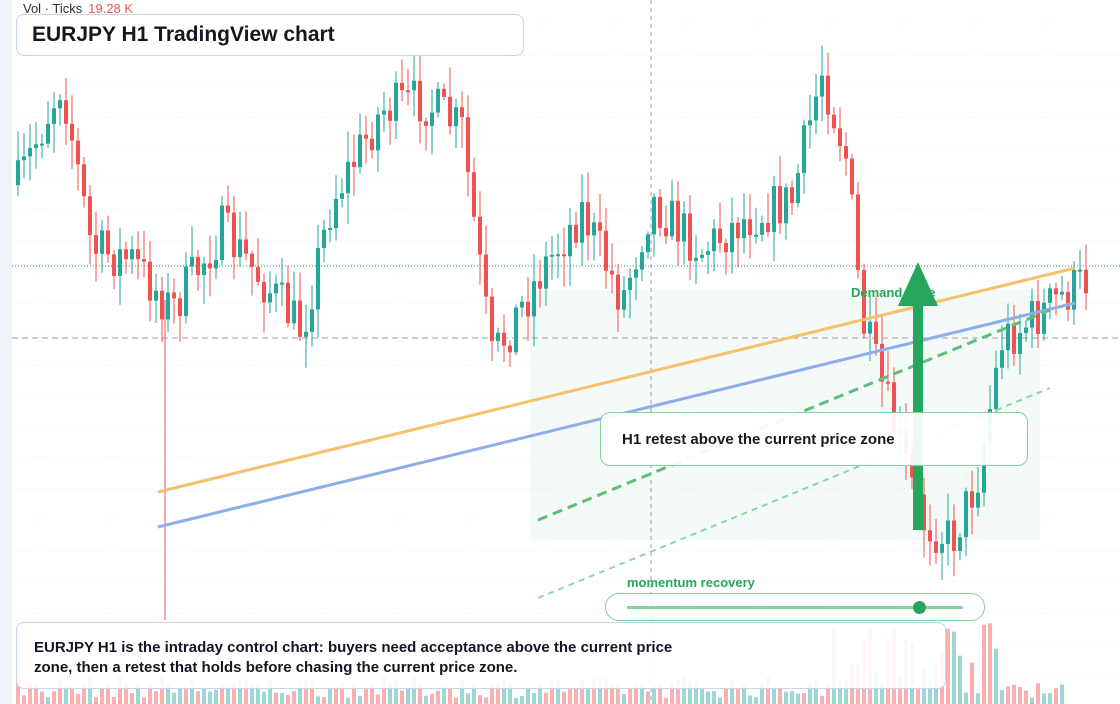 This screenshot has width=1120, height=704. What do you see at coordinates (920, 607) in the screenshot?
I see `momentum-slider-knob` at bounding box center [920, 607].